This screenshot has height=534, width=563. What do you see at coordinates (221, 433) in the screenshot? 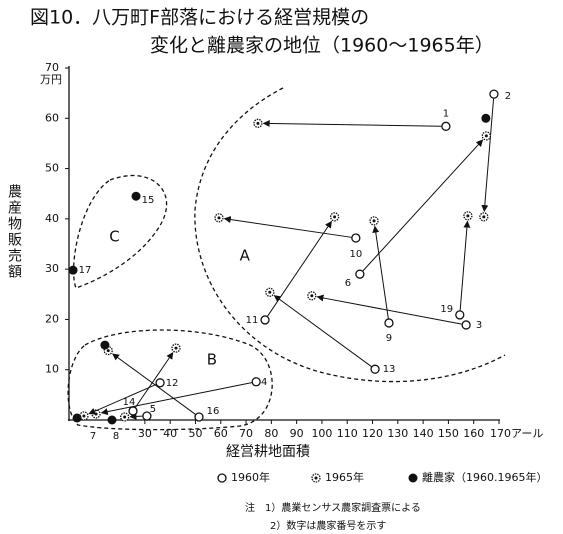
I see `x-tick-label: 60` at bounding box center [221, 433].